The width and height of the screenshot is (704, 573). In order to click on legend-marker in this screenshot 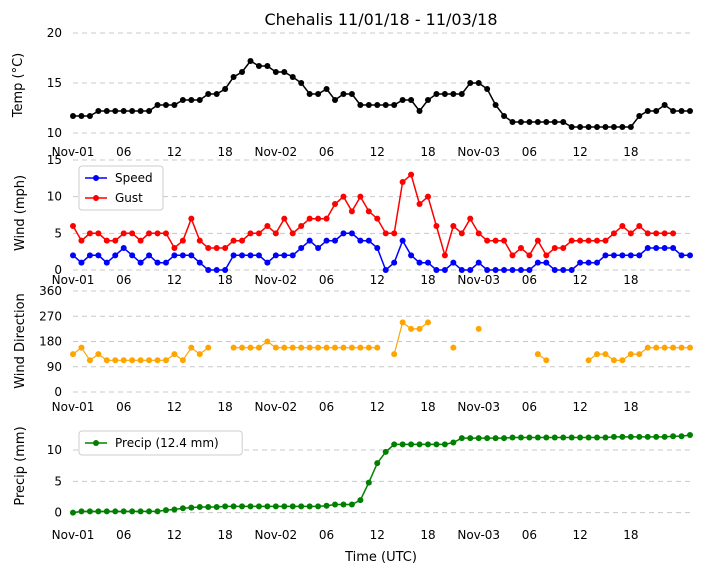, I will do `click(96, 443)`.